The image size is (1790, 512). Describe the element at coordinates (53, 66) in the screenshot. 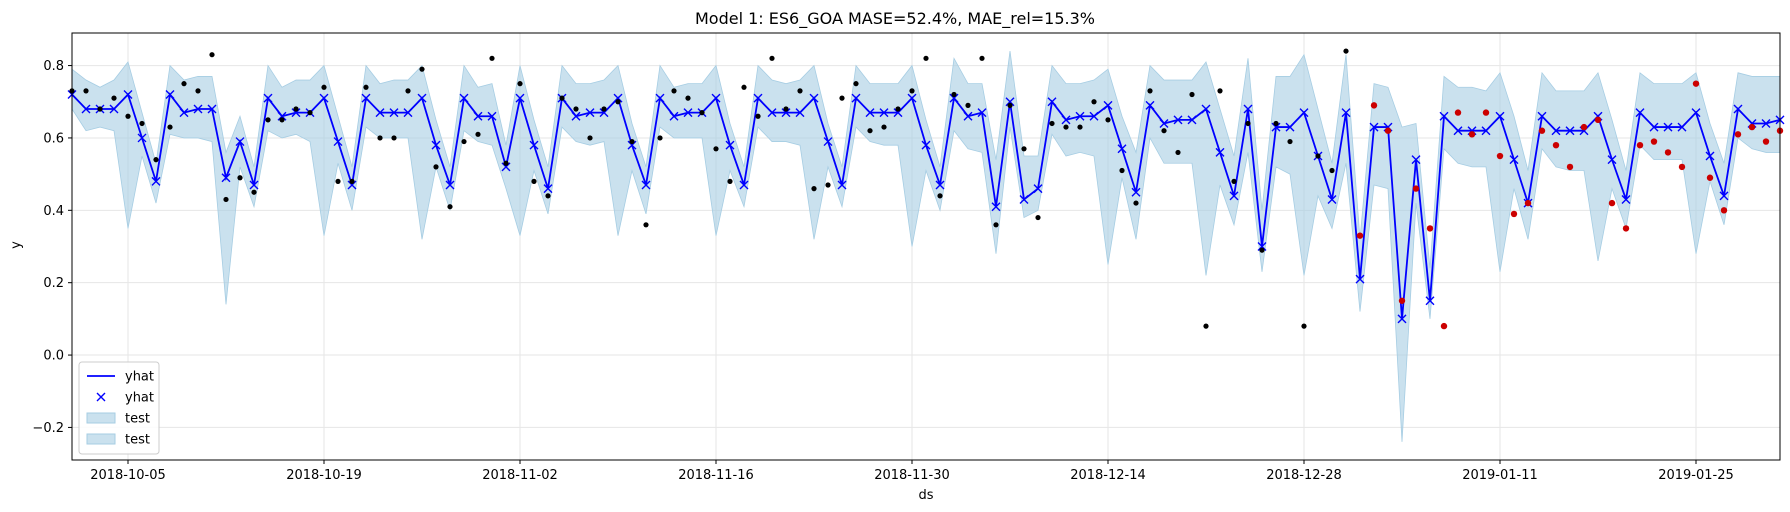

I see `y-tick-label: 0.8` at that location.